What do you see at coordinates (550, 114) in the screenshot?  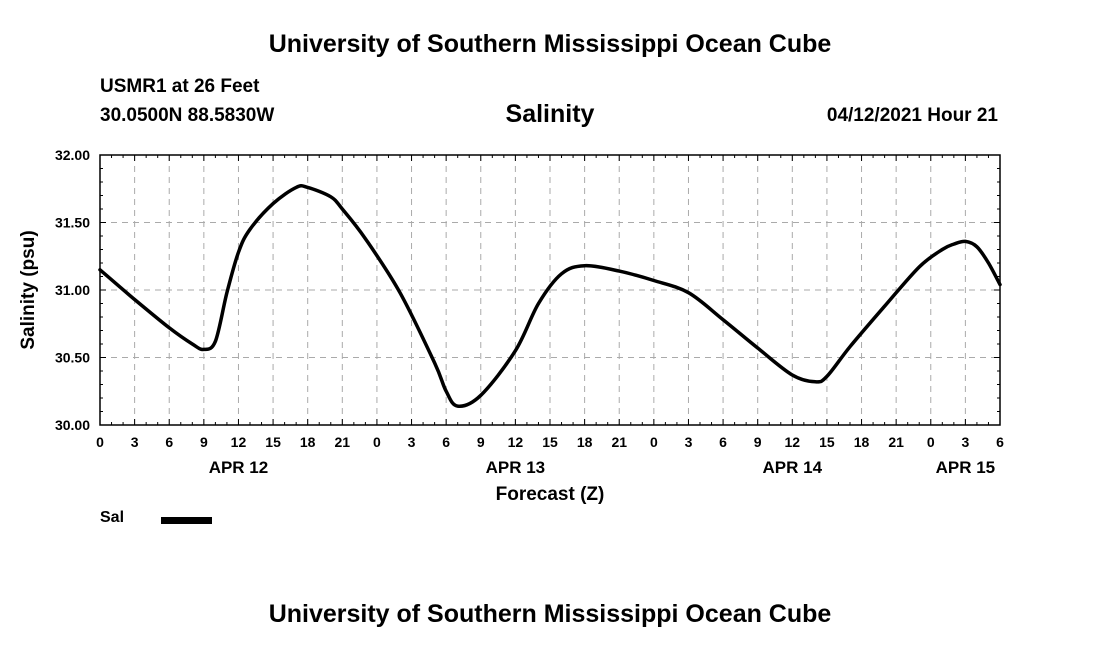 I see `parameter-title: Salinity` at bounding box center [550, 114].